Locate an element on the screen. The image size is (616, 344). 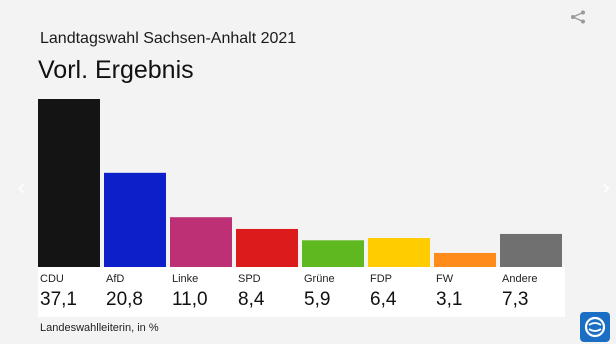
bar-spd is located at coordinates (267, 247).